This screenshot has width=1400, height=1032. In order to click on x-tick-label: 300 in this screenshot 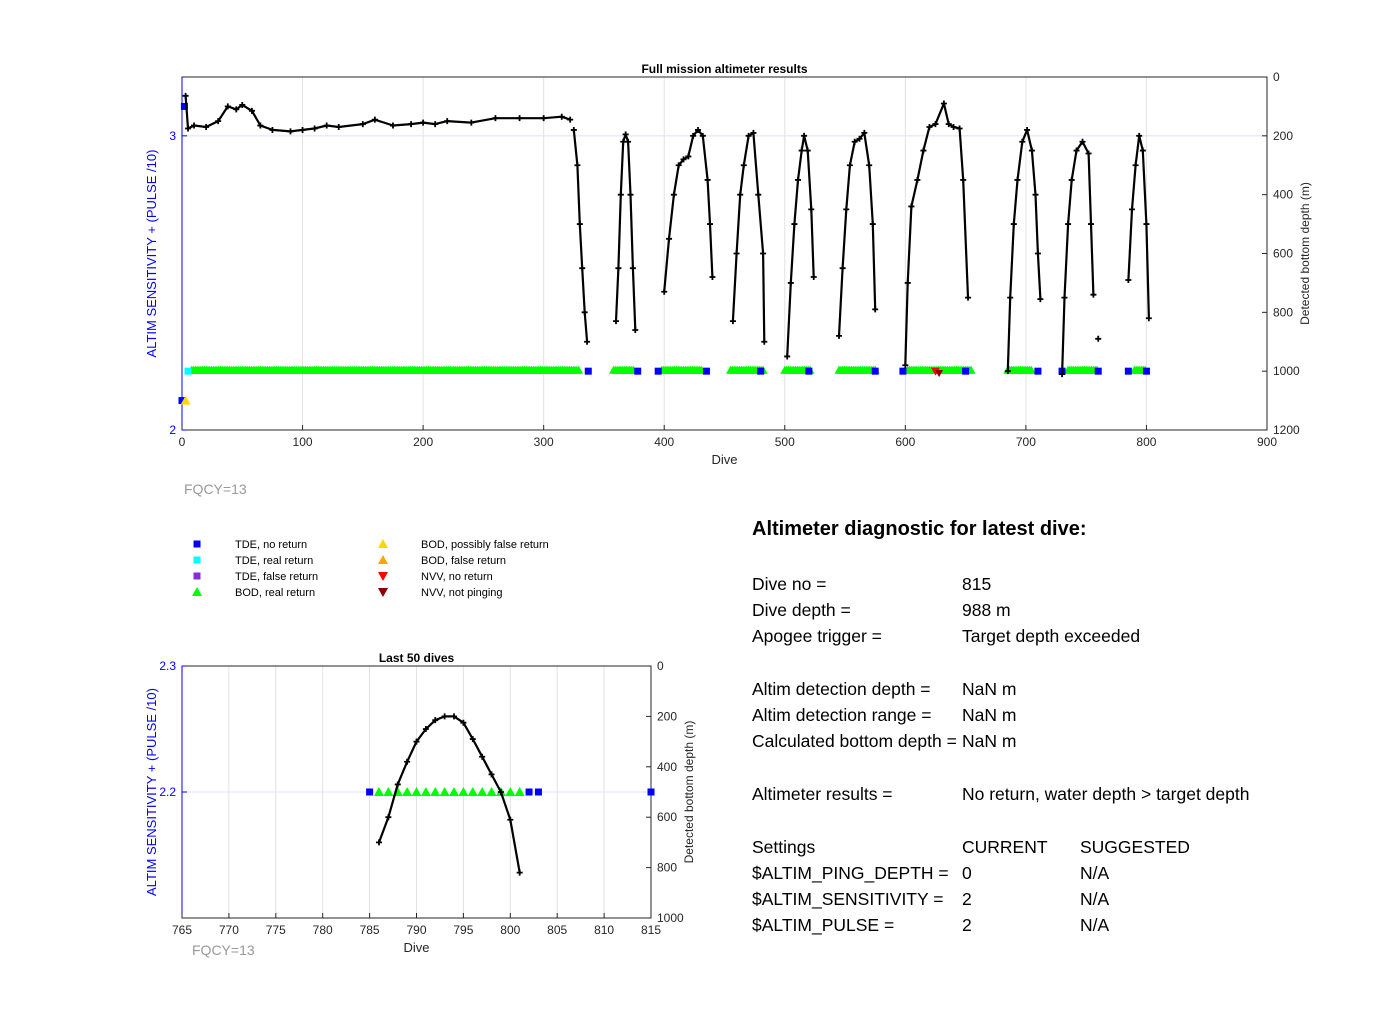, I will do `click(544, 442)`.